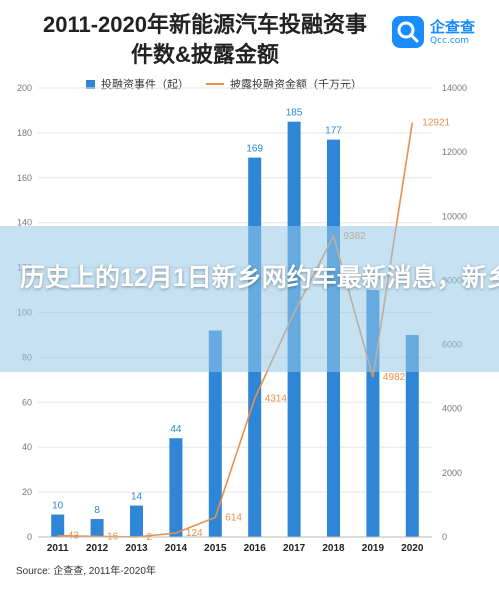  I want to click on qcc-logo-icon, so click(408, 32).